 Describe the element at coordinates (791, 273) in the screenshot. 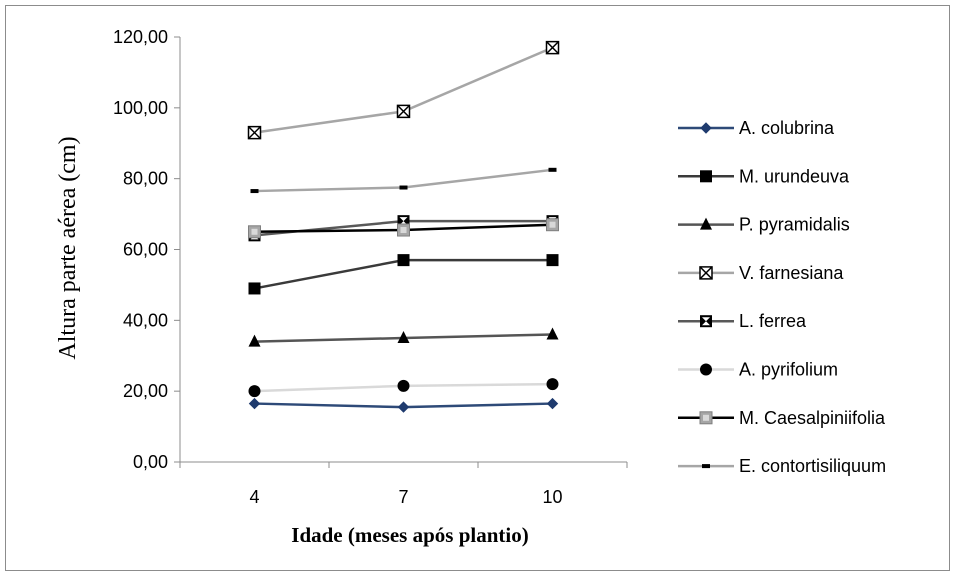

I see `legend-label: V. farnesiana` at that location.